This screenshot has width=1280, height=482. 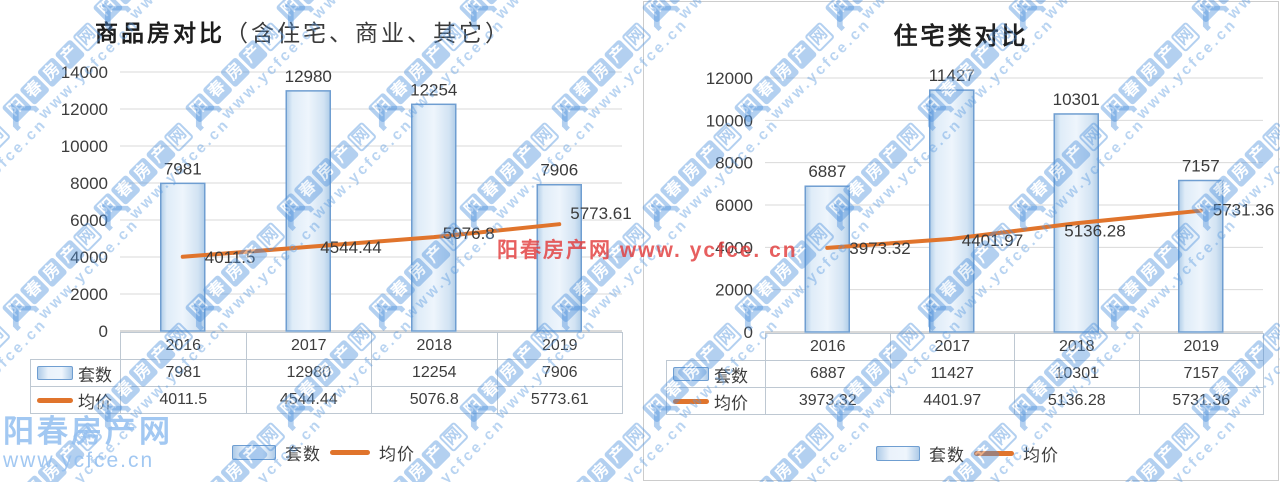 What do you see at coordinates (828, 374) in the screenshot?
I see `table-value-cell: 6887` at bounding box center [828, 374].